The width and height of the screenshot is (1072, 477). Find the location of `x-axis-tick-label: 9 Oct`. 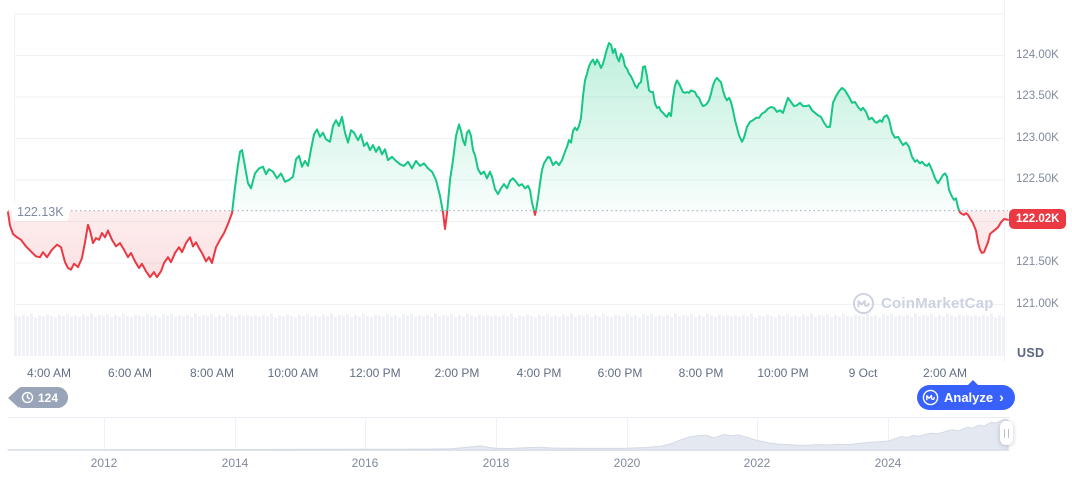

x-axis-tick-label: 9 Oct is located at coordinates (863, 373).